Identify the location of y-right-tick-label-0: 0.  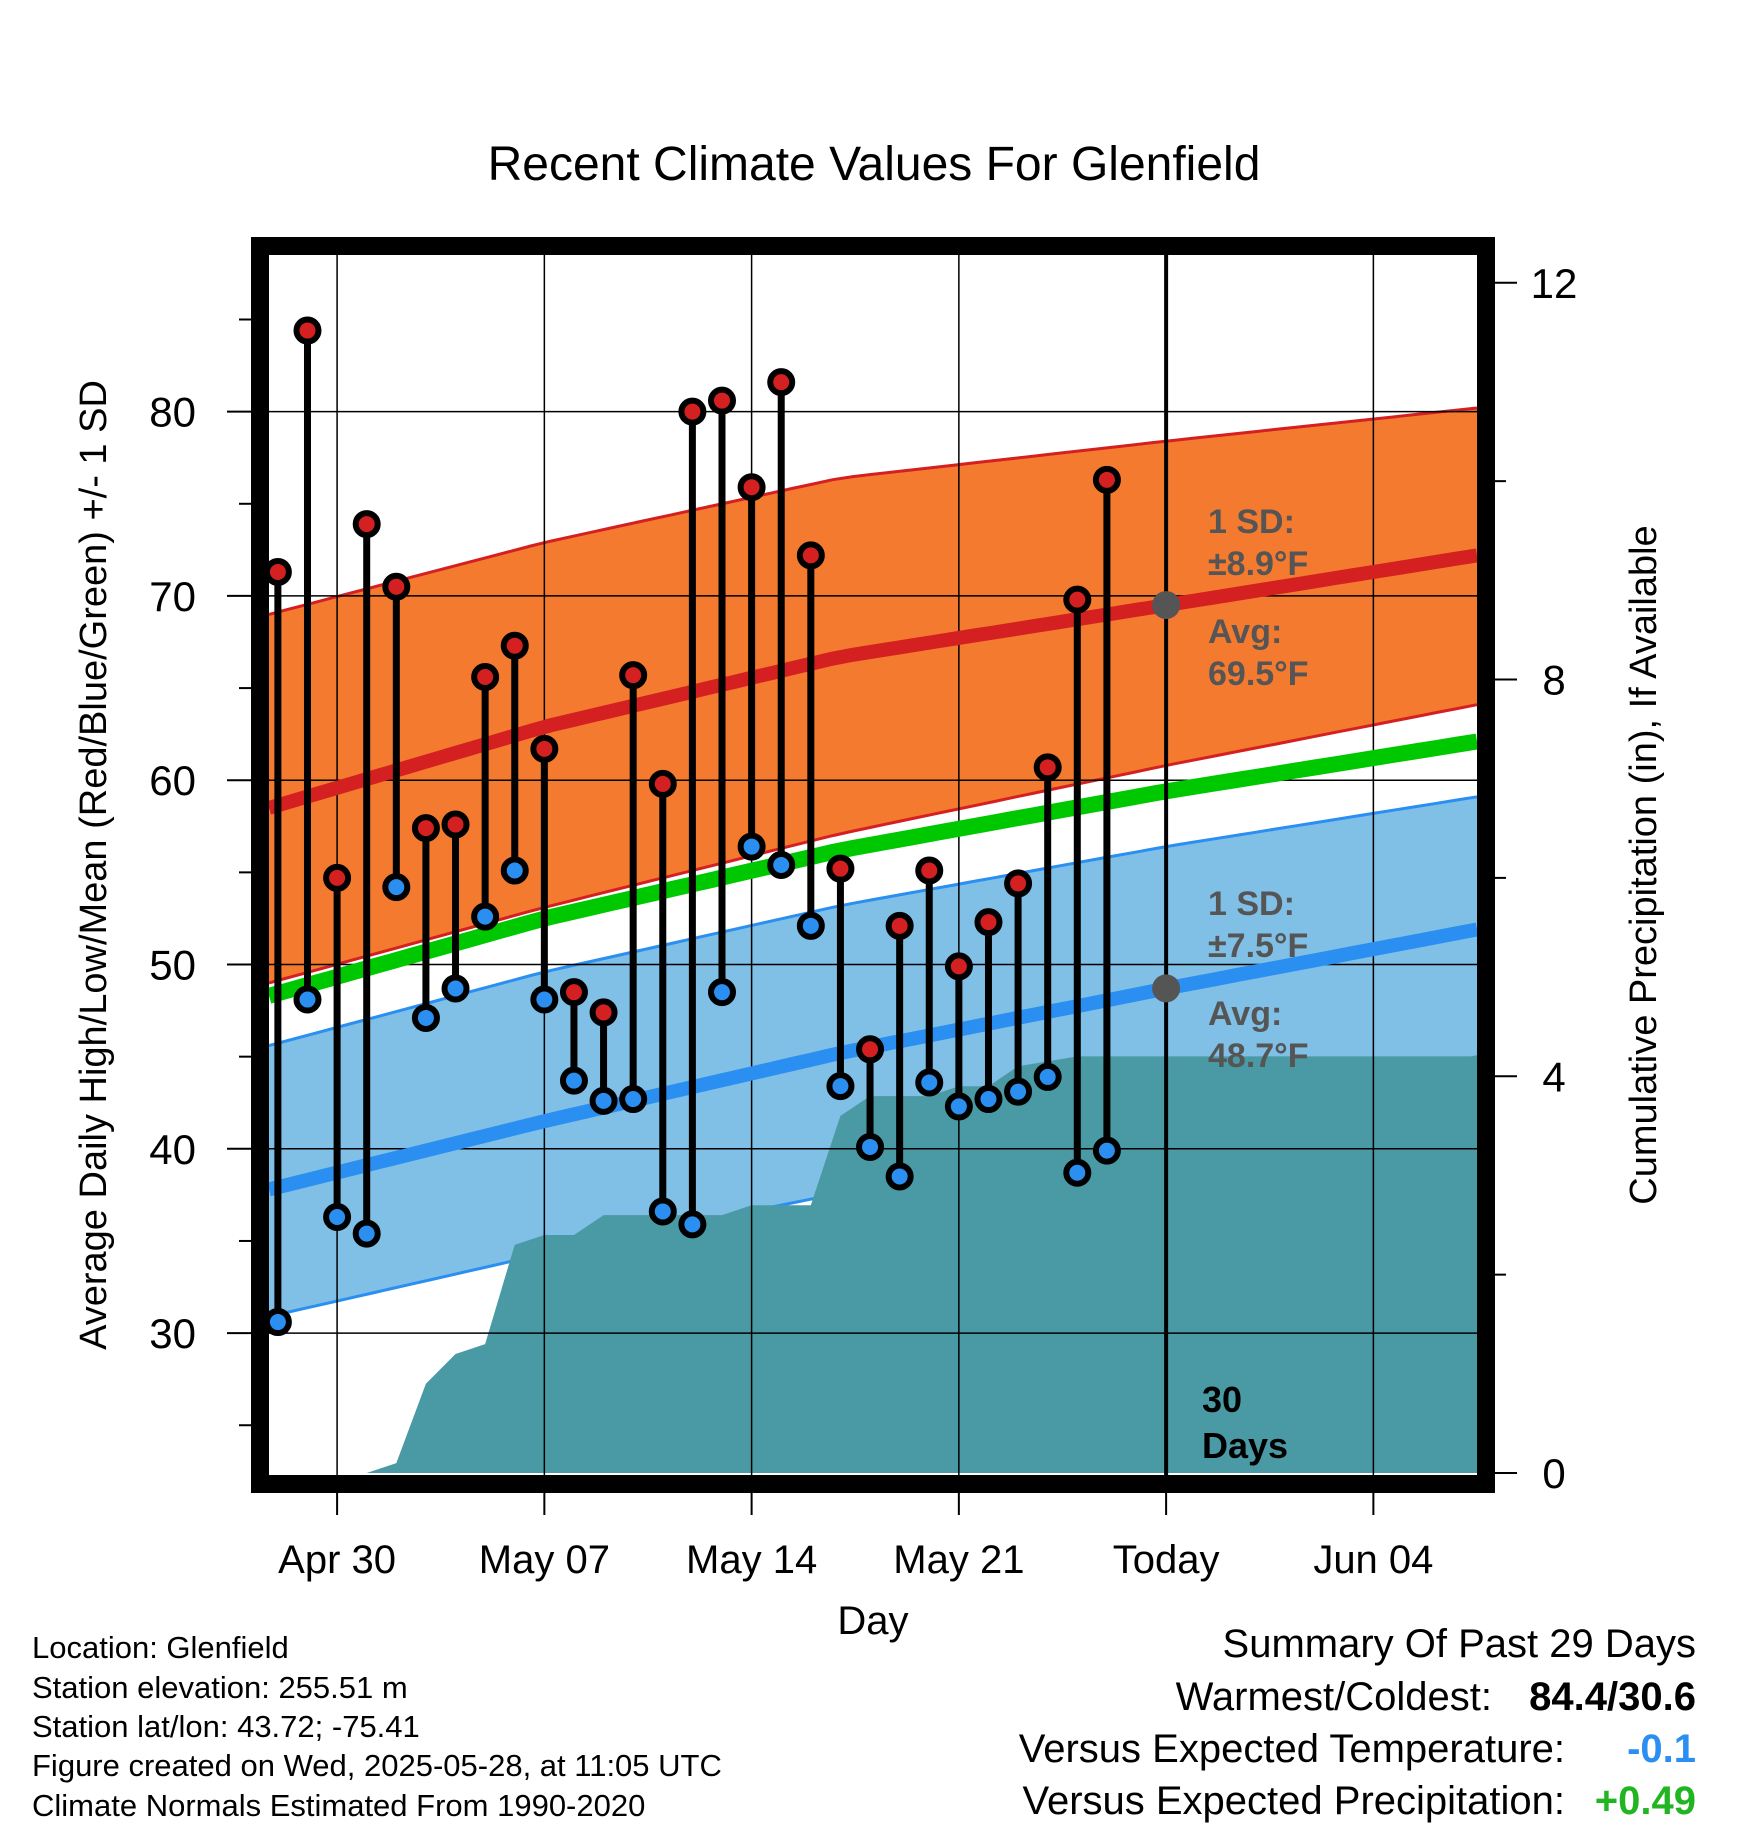
(1553, 1473).